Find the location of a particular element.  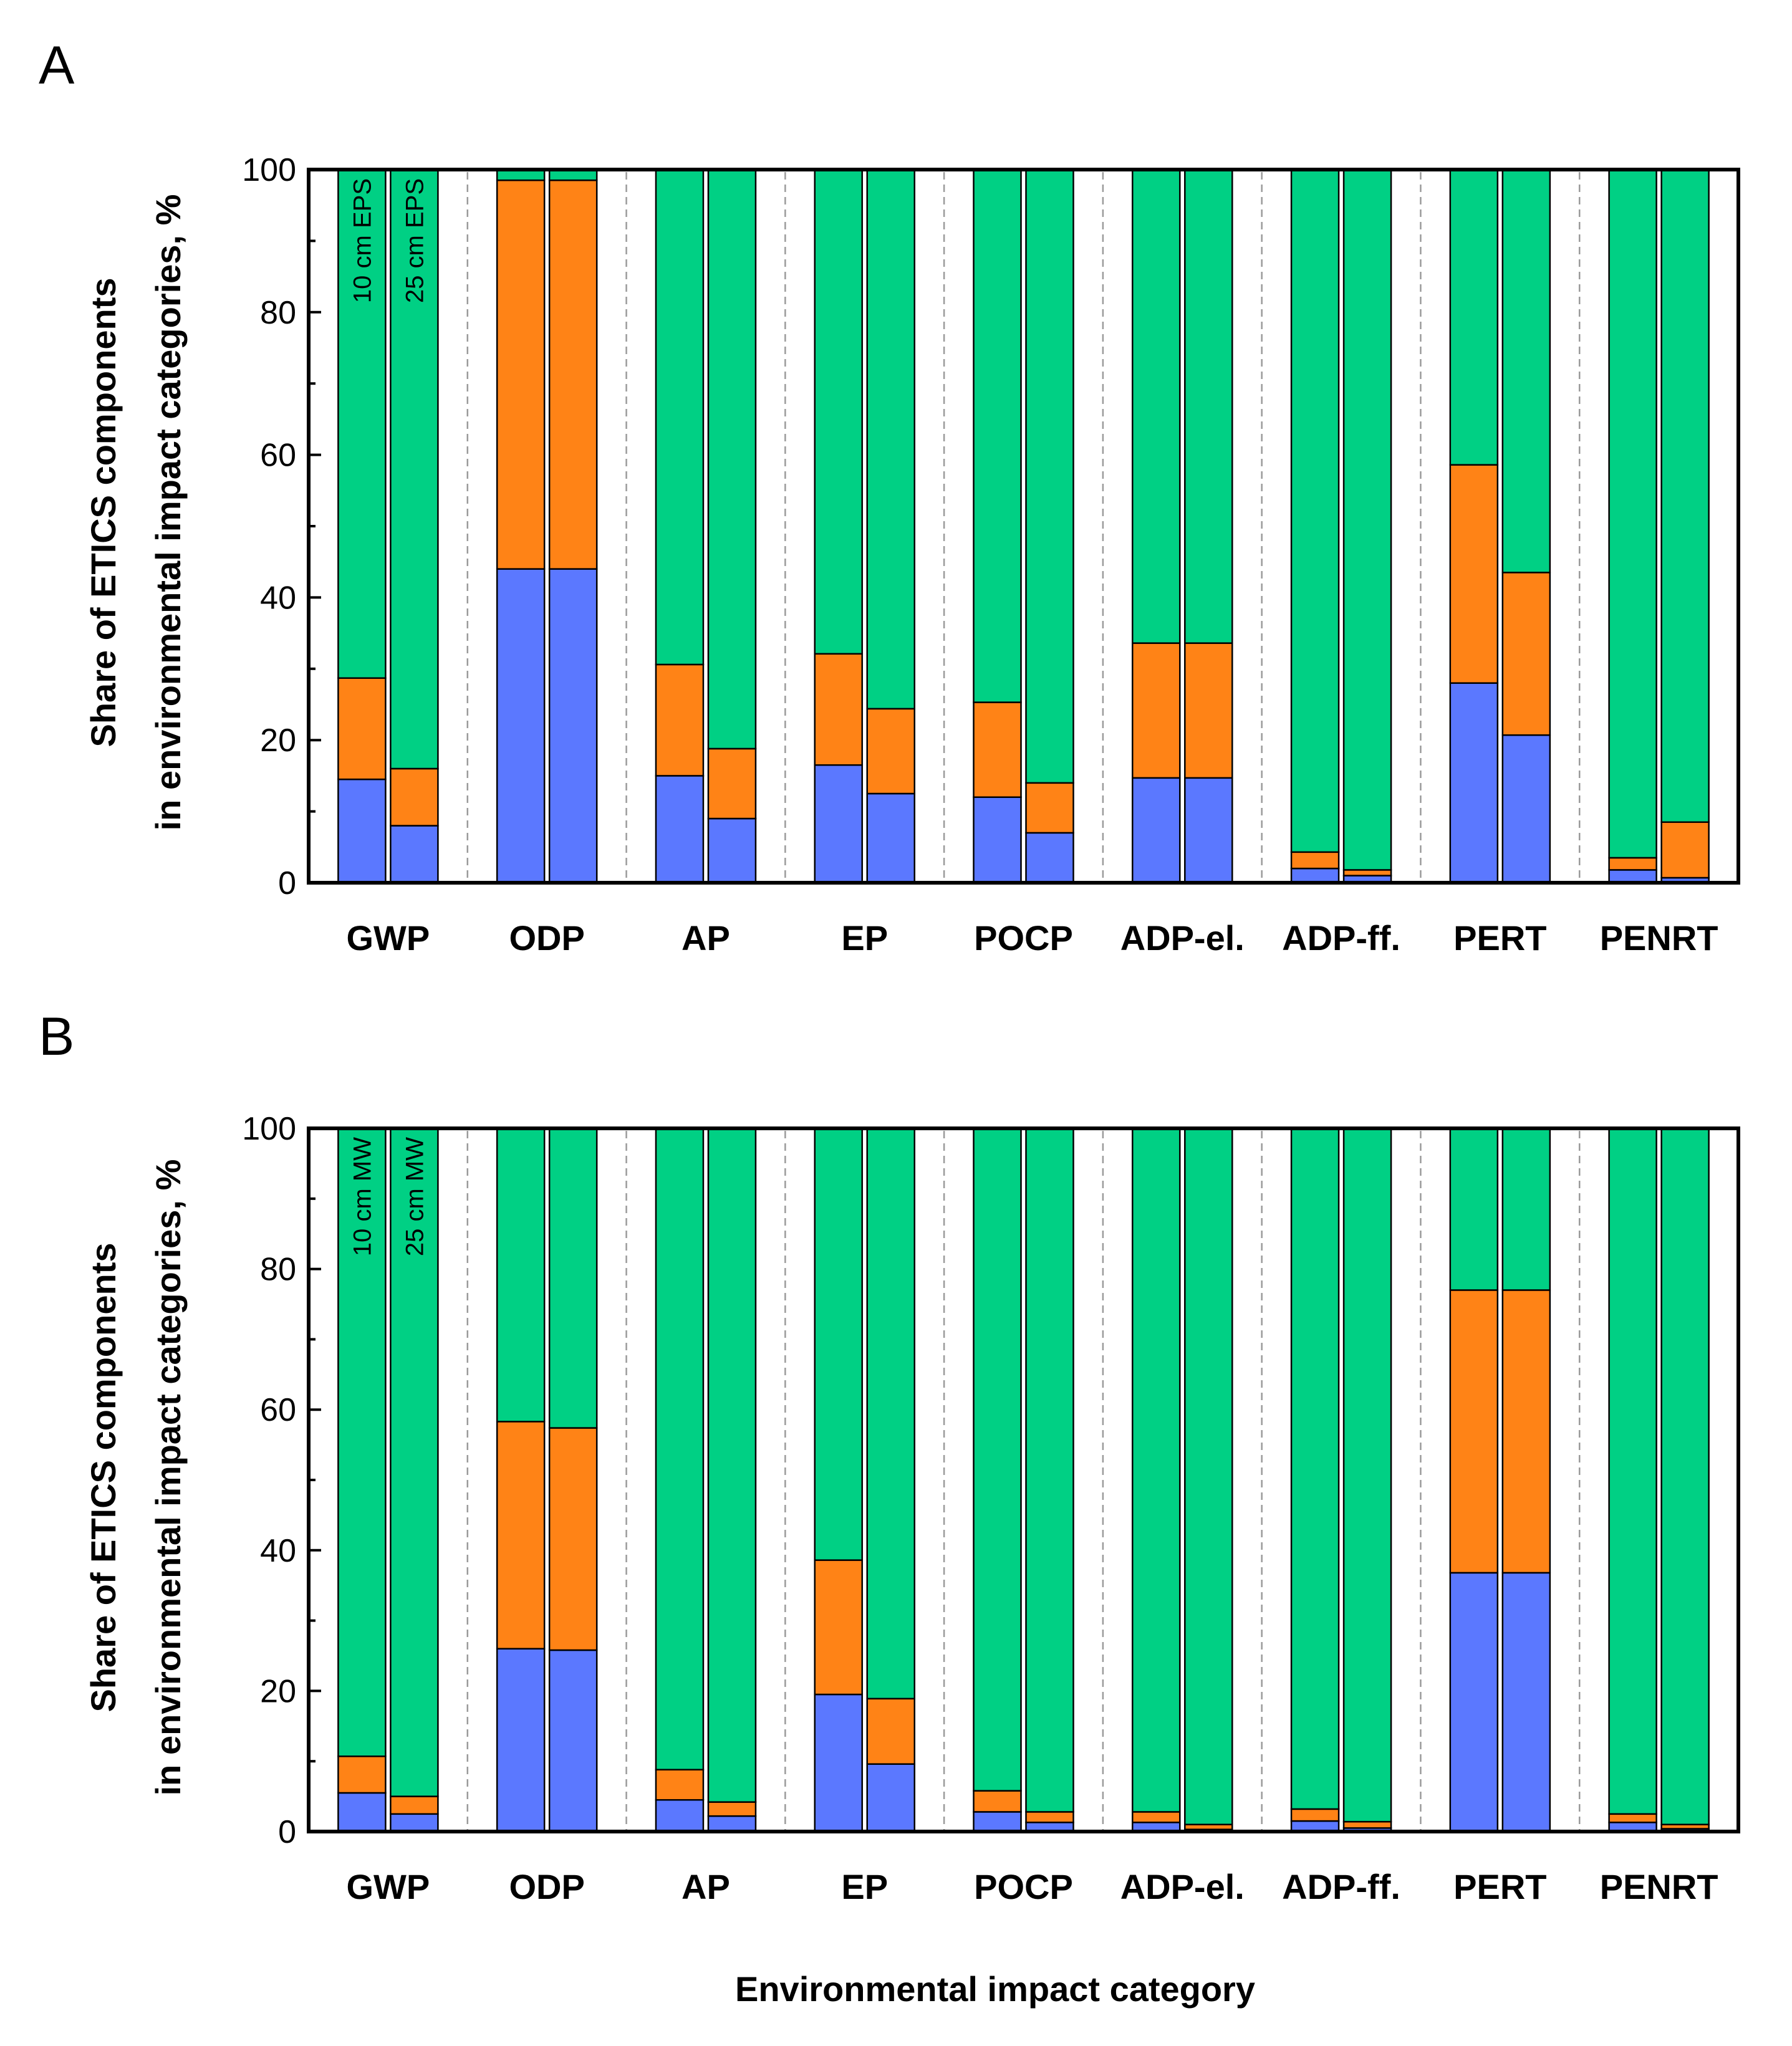

x-axis-title: Environmental impact category is located at coordinates (995, 1989).